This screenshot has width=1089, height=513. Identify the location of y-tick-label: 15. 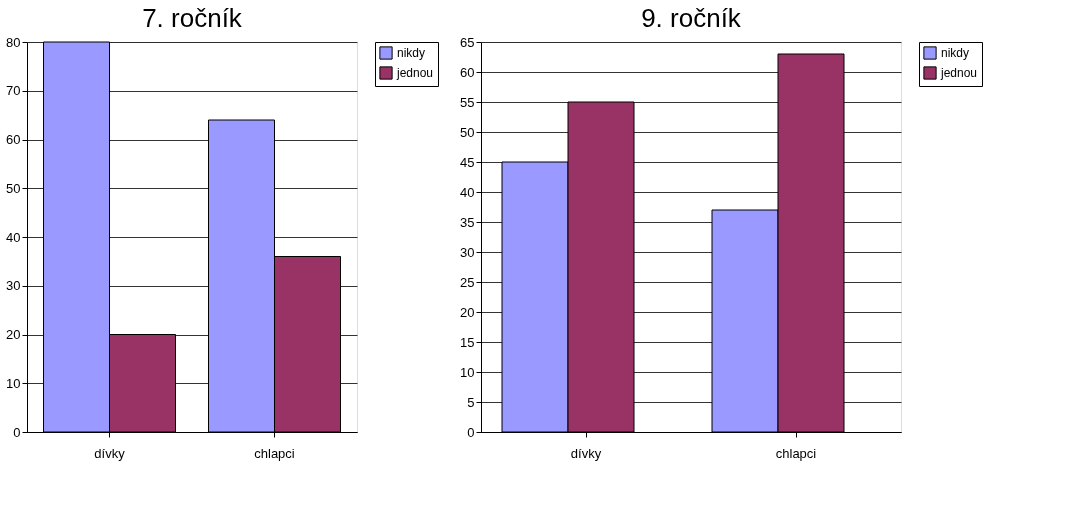
(467, 342).